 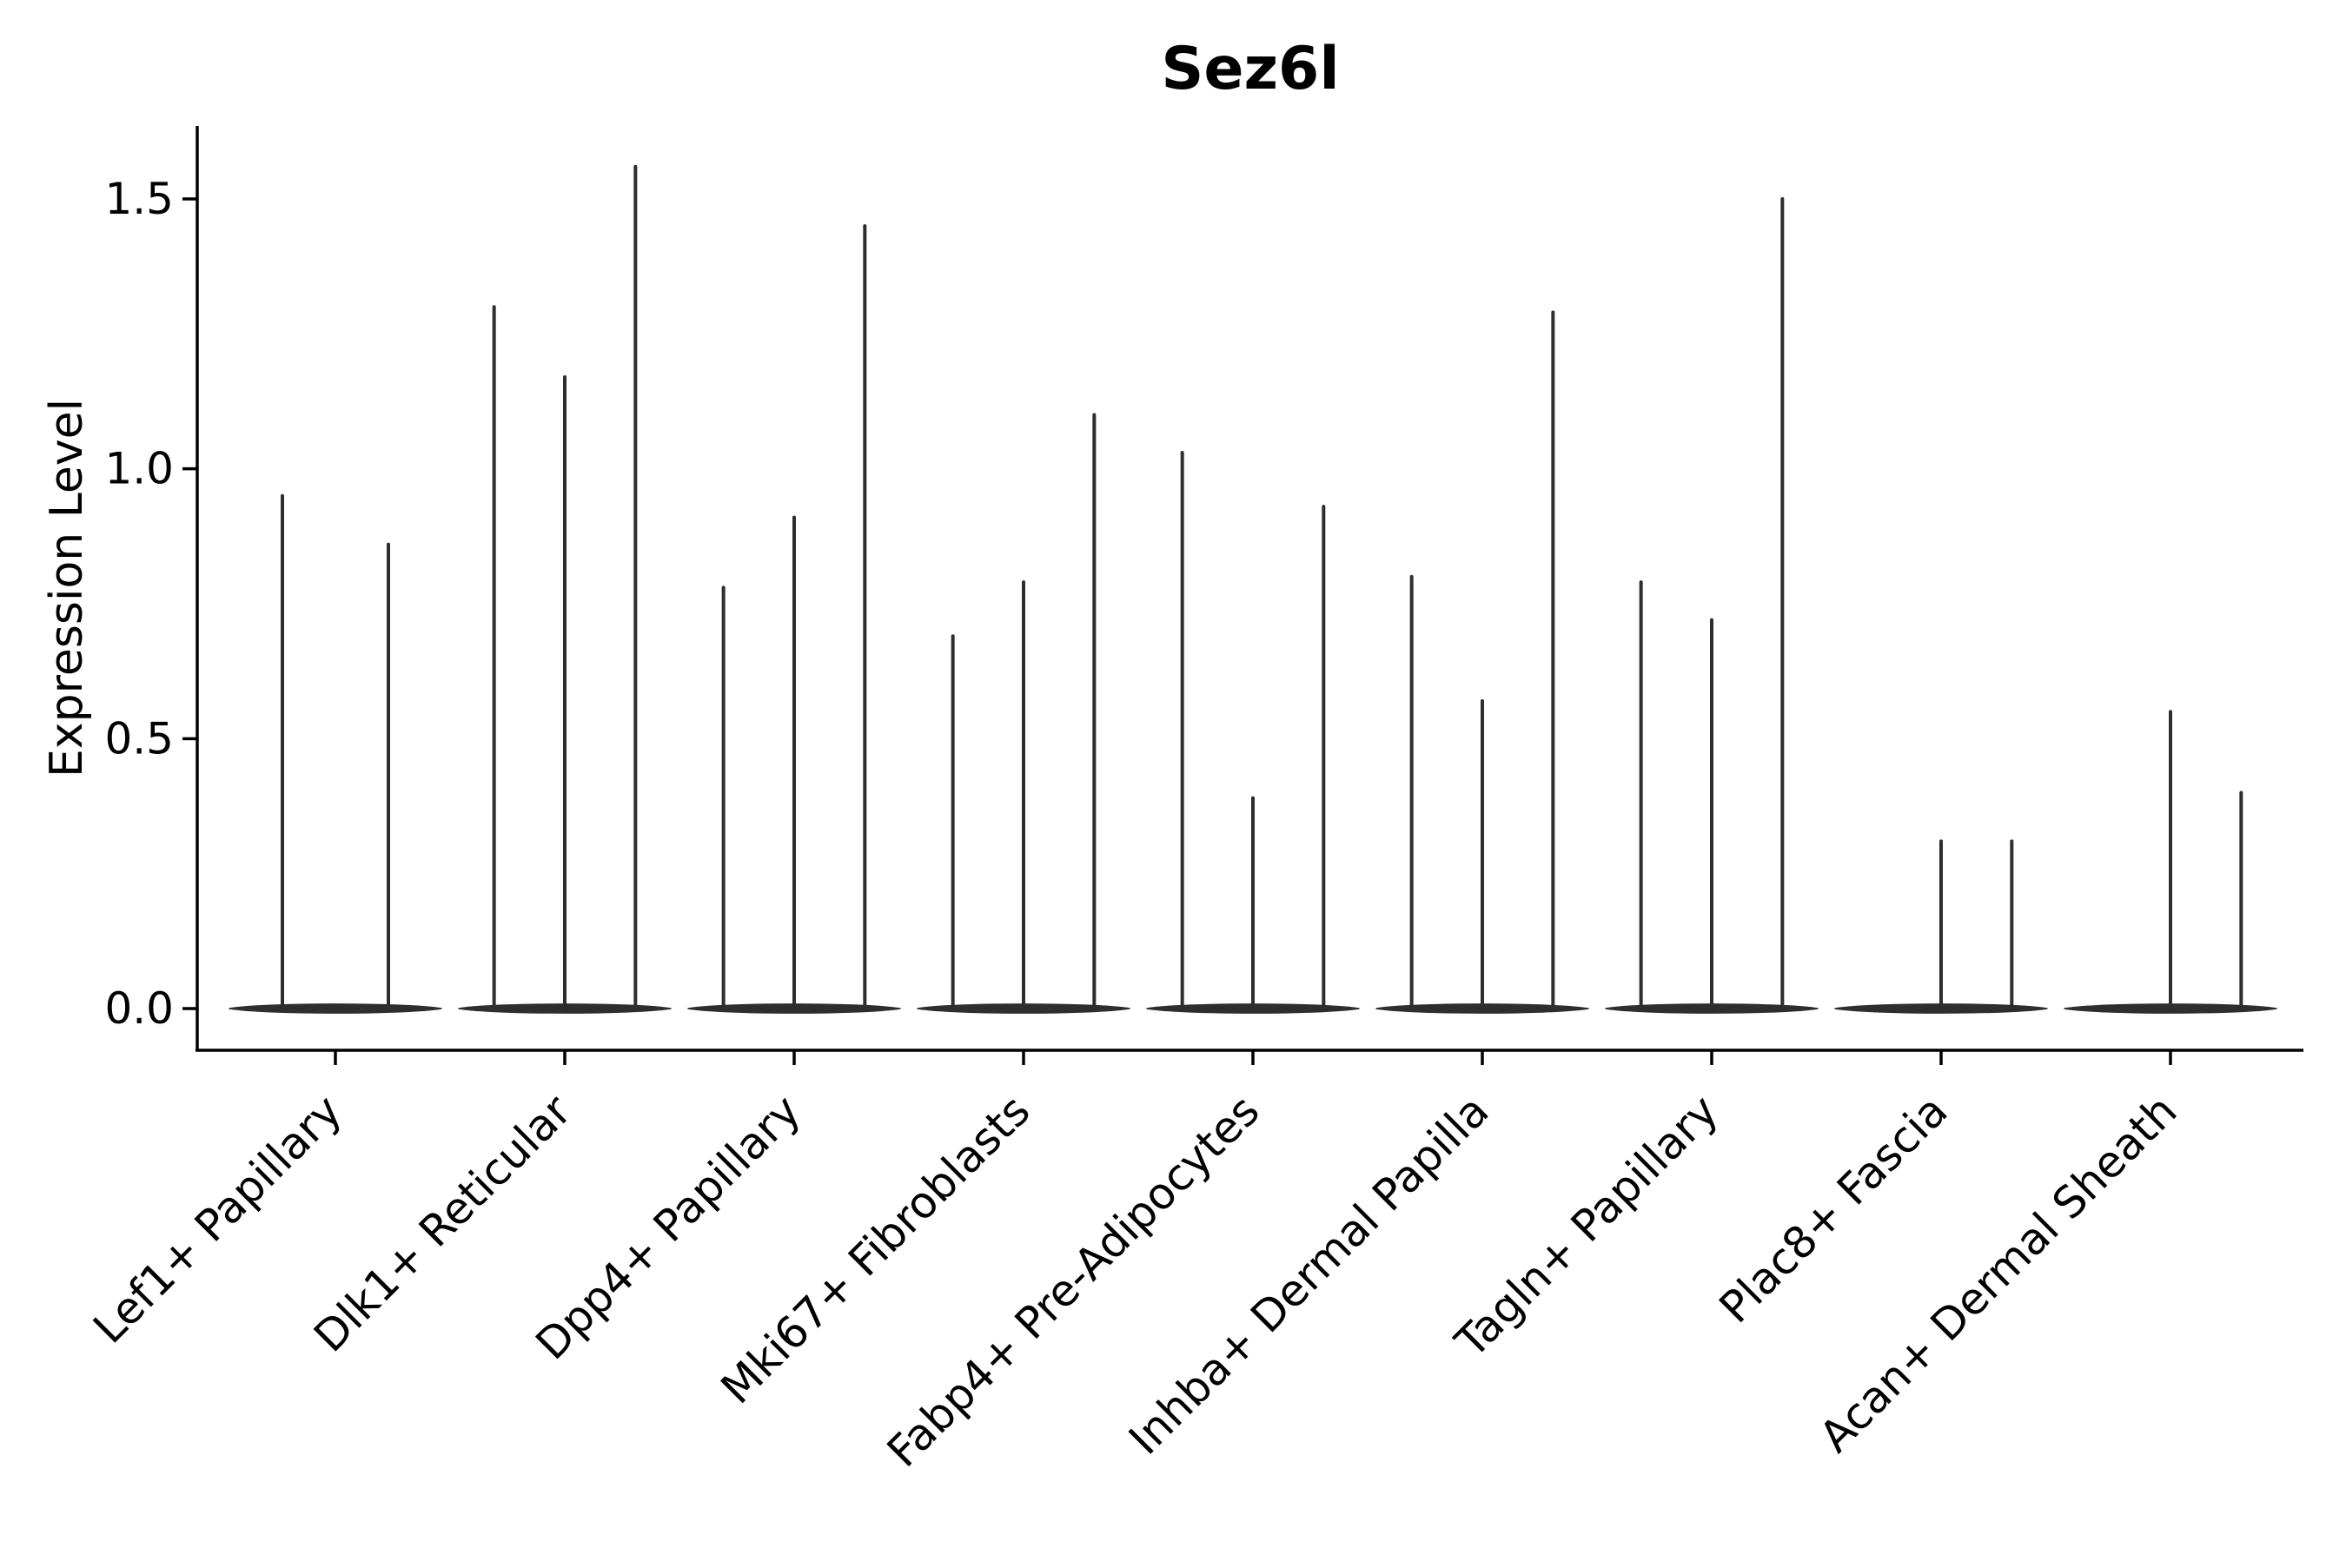 I want to click on y-axis-label: Expression Level, so click(x=67, y=588).